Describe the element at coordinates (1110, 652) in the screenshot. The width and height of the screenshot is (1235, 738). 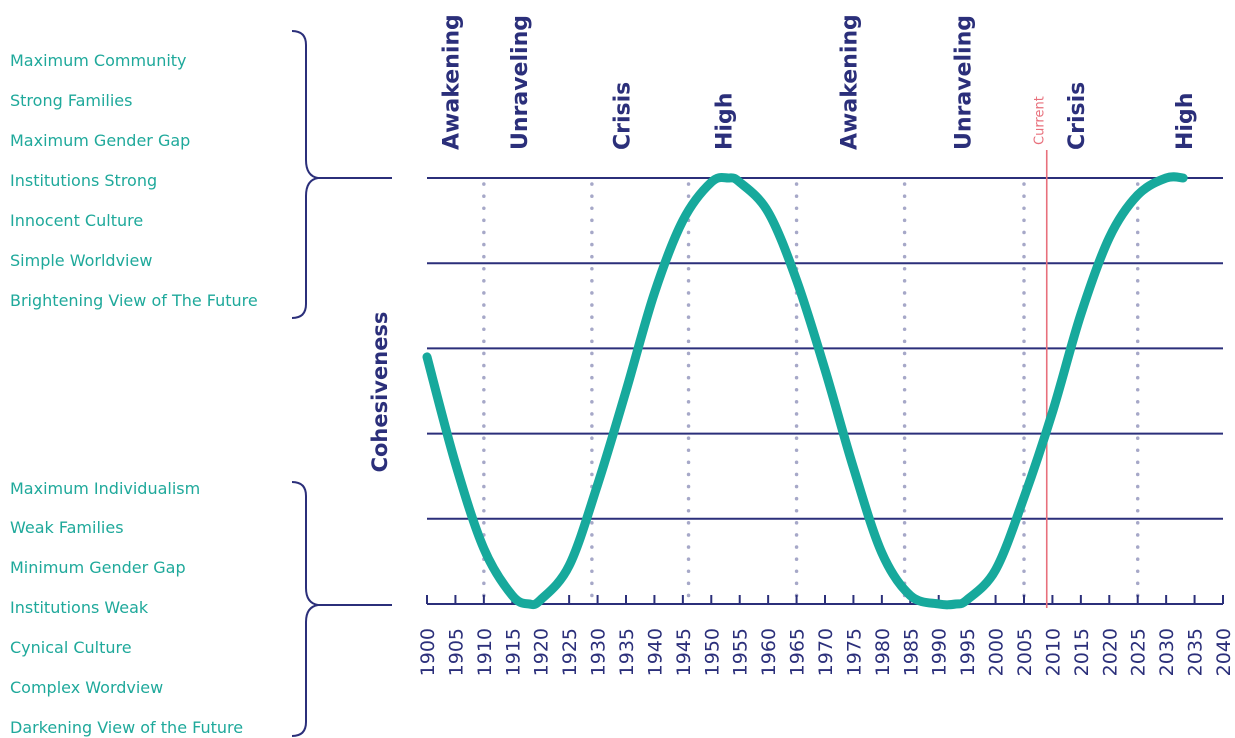
I see `x-tick-label: 2020` at that location.